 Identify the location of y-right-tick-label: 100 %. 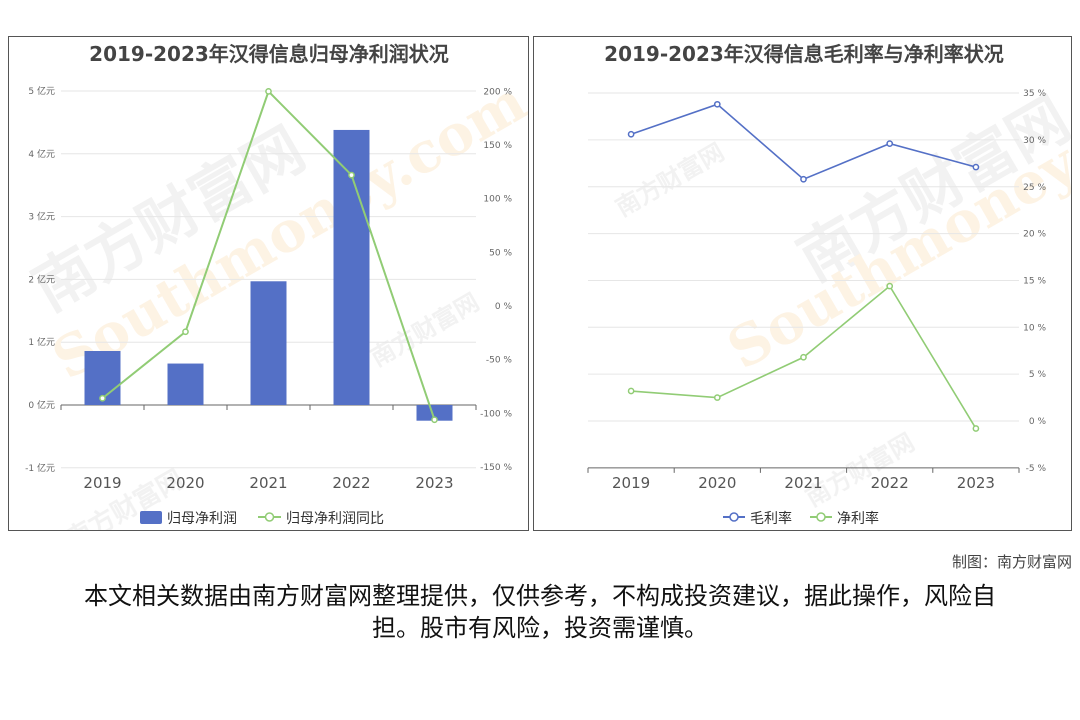
(497, 200).